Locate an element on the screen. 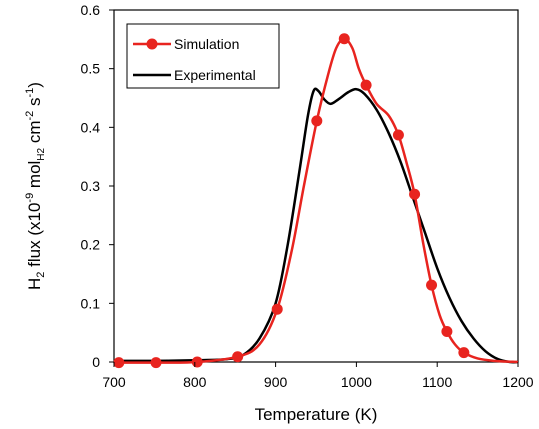 The height and width of the screenshot is (429, 539). y-tick-label: 0.4 is located at coordinates (91, 127).